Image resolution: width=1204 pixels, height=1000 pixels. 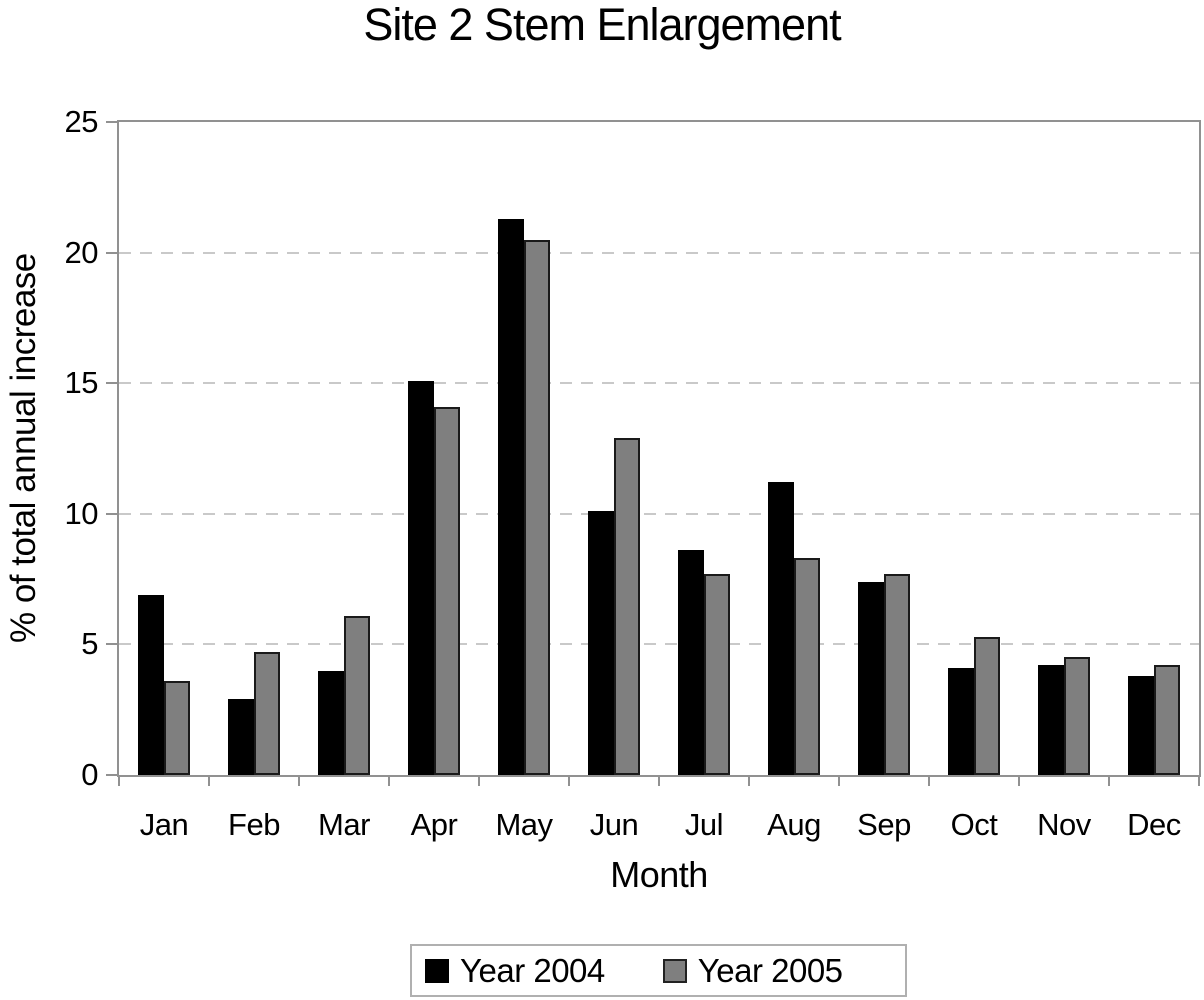 I want to click on x-tick-label-apr: Apr, so click(x=434, y=824).